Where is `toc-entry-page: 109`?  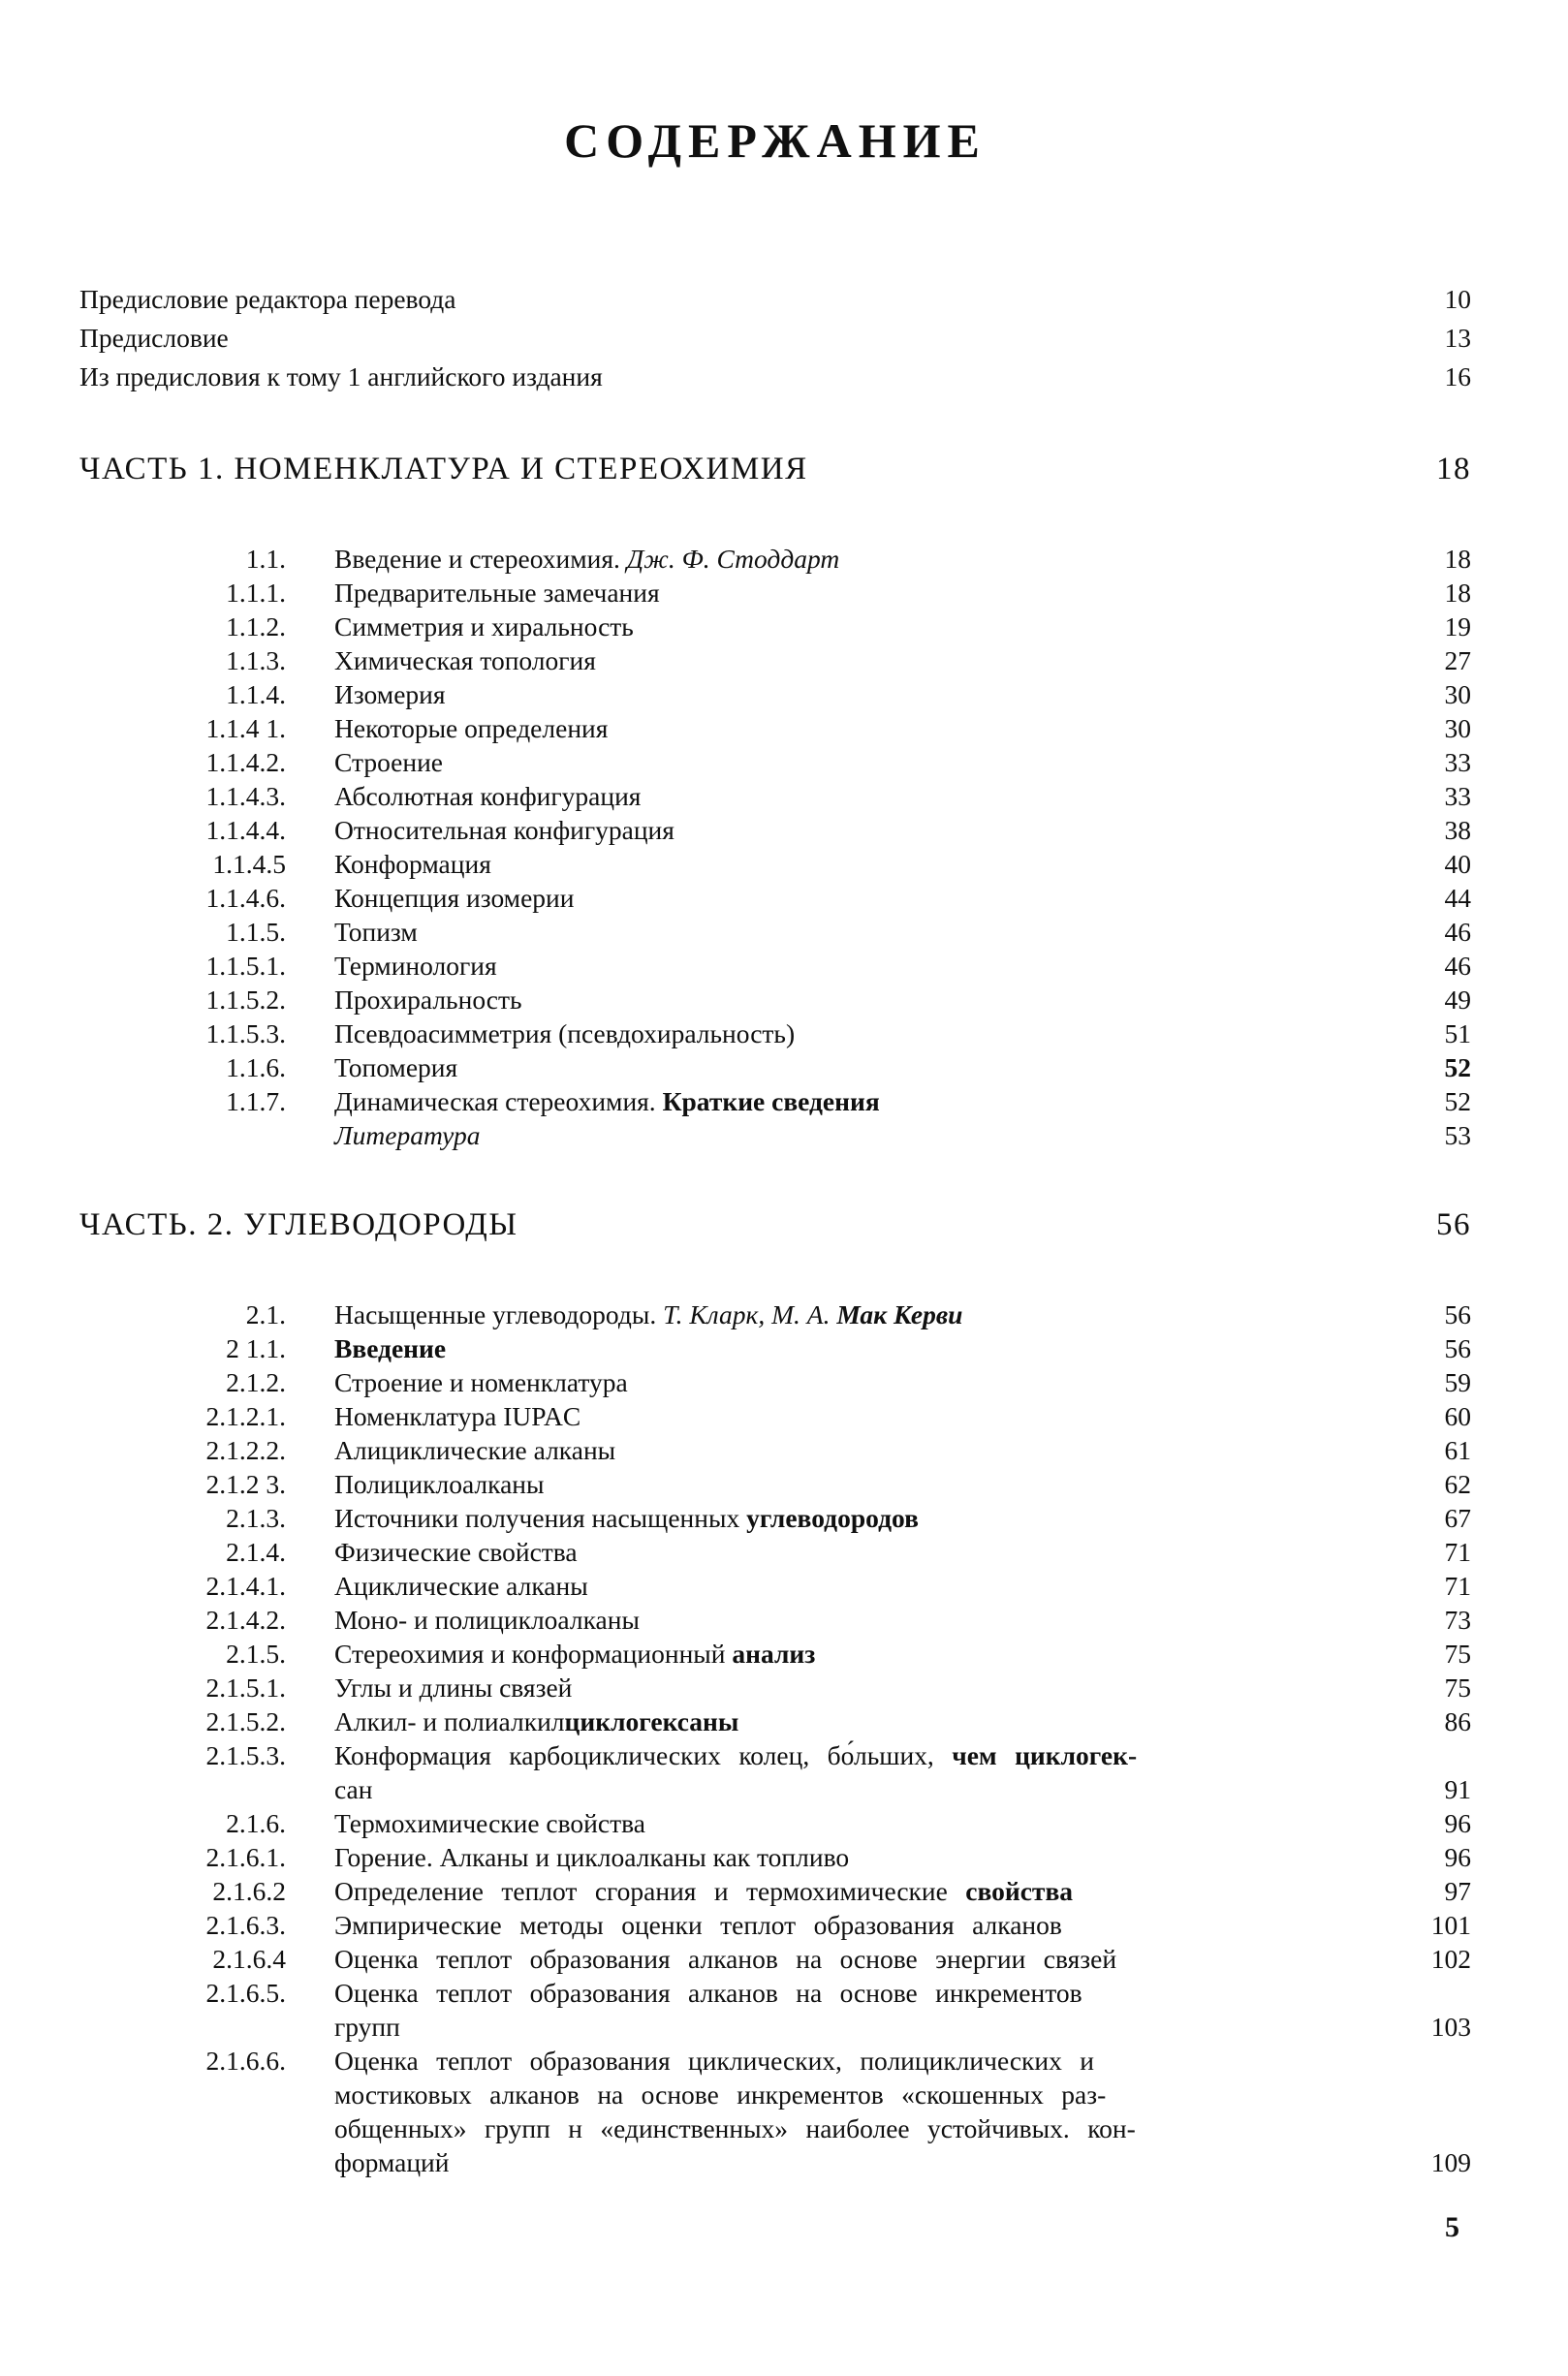 toc-entry-page: 109 is located at coordinates (1451, 2162).